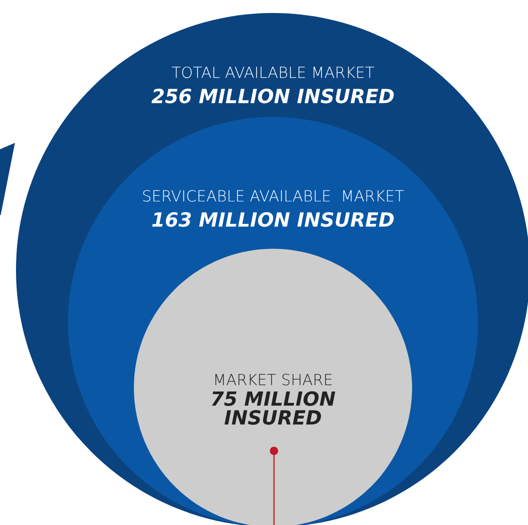 The width and height of the screenshot is (528, 525). I want to click on category-label: TOTAL AVAILABLE MARKET, so click(273, 72).